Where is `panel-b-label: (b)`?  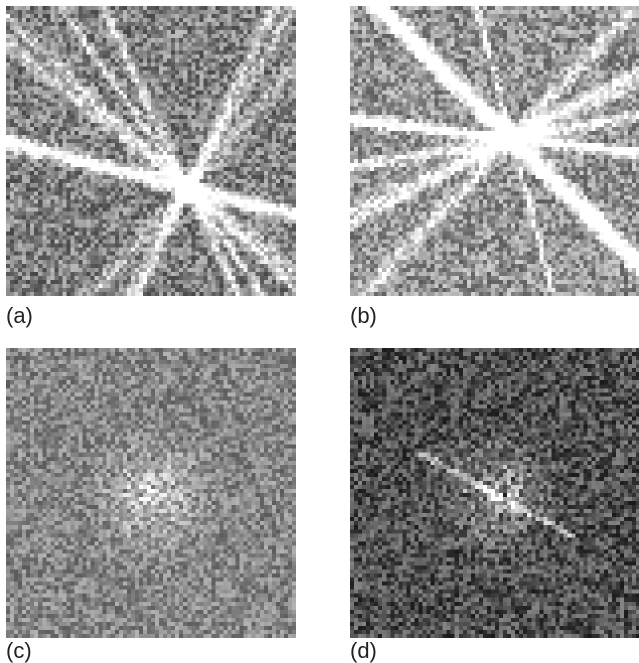
panel-b-label: (b) is located at coordinates (363, 315).